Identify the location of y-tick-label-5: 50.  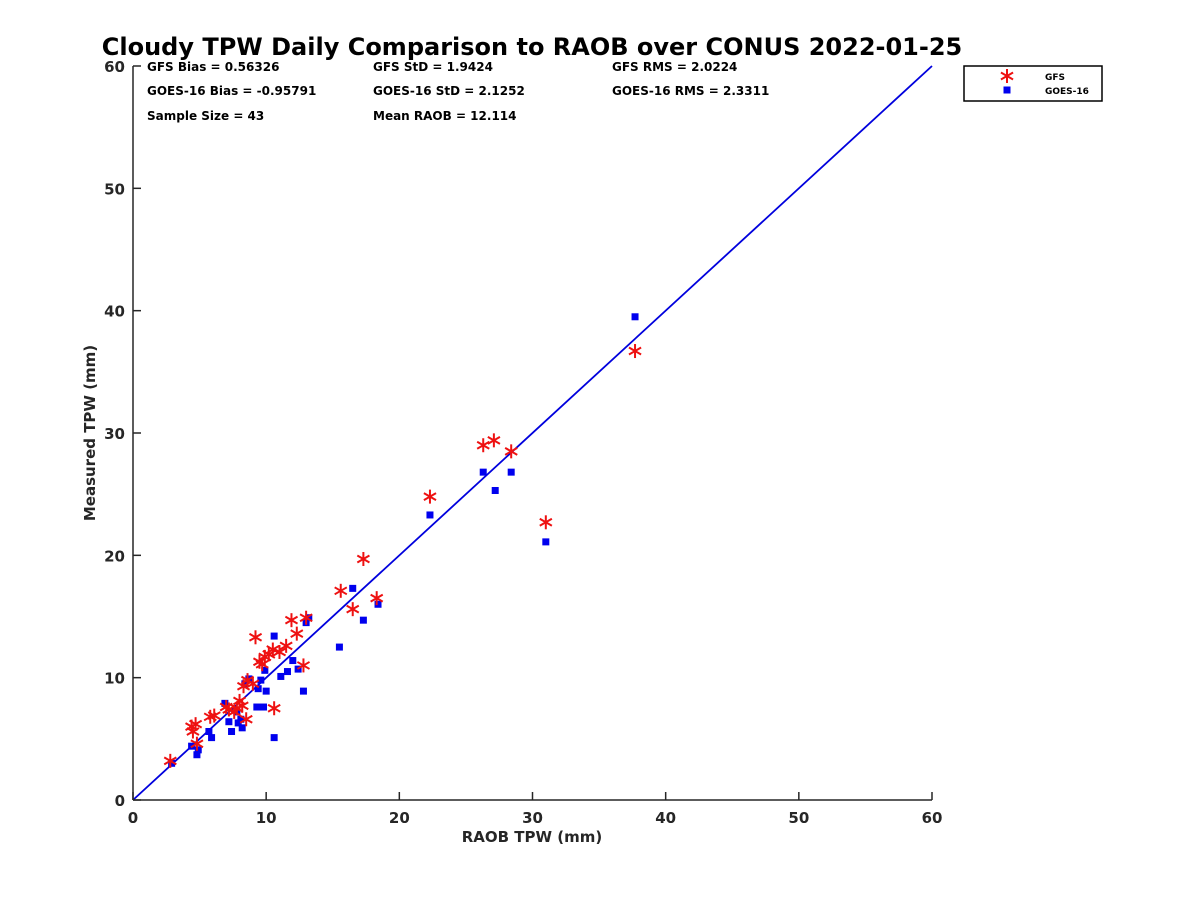
(114, 189).